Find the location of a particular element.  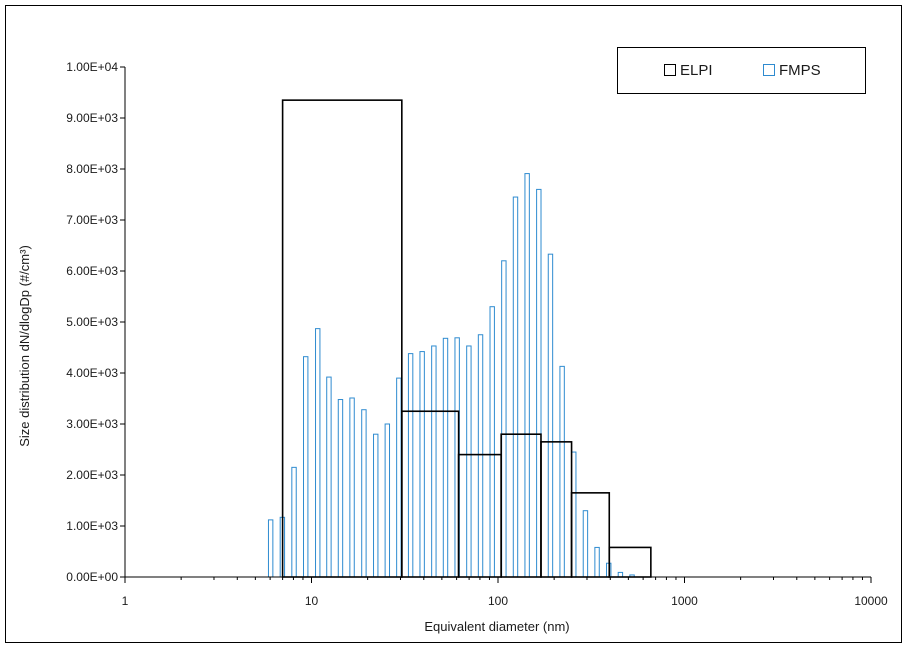

legend-box is located at coordinates (741, 70).